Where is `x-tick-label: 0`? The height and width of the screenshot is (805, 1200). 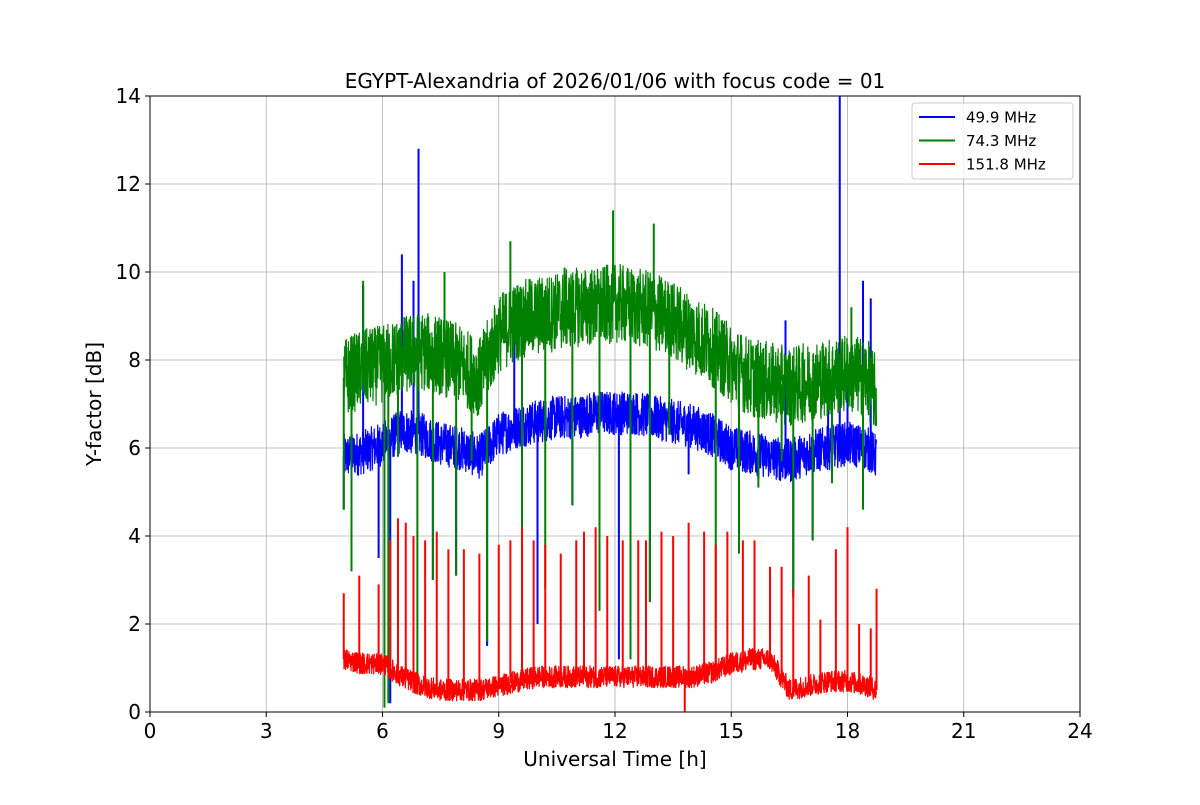 x-tick-label: 0 is located at coordinates (150, 731).